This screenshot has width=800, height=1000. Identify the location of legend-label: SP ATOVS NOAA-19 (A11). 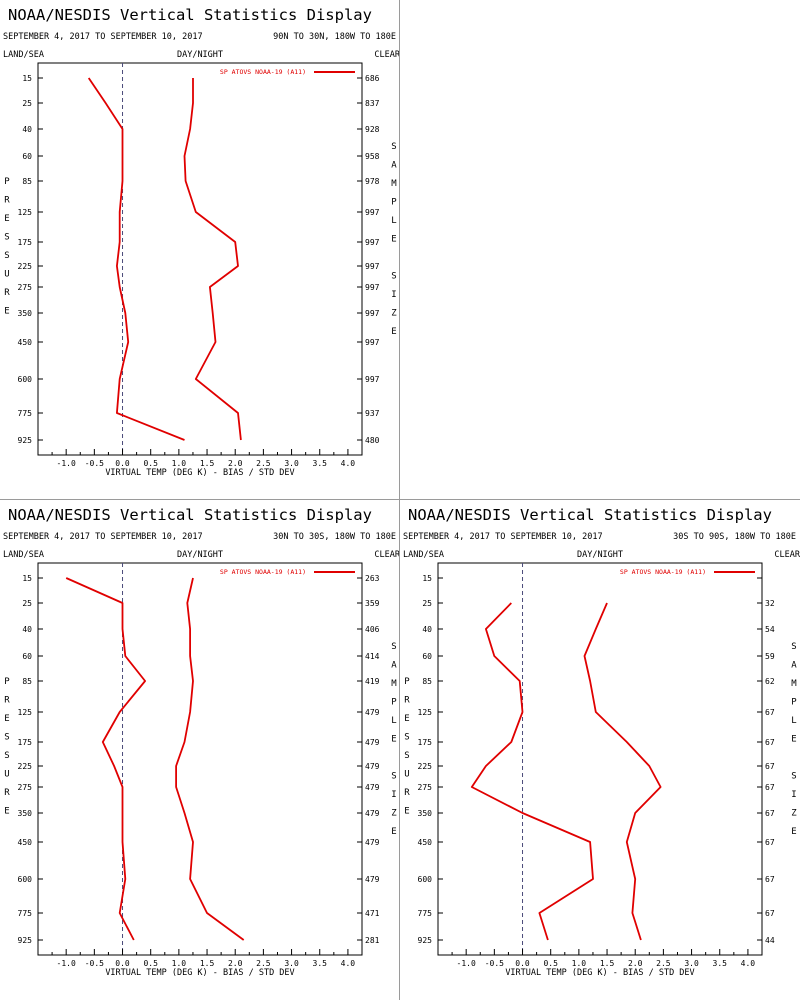
(263, 72).